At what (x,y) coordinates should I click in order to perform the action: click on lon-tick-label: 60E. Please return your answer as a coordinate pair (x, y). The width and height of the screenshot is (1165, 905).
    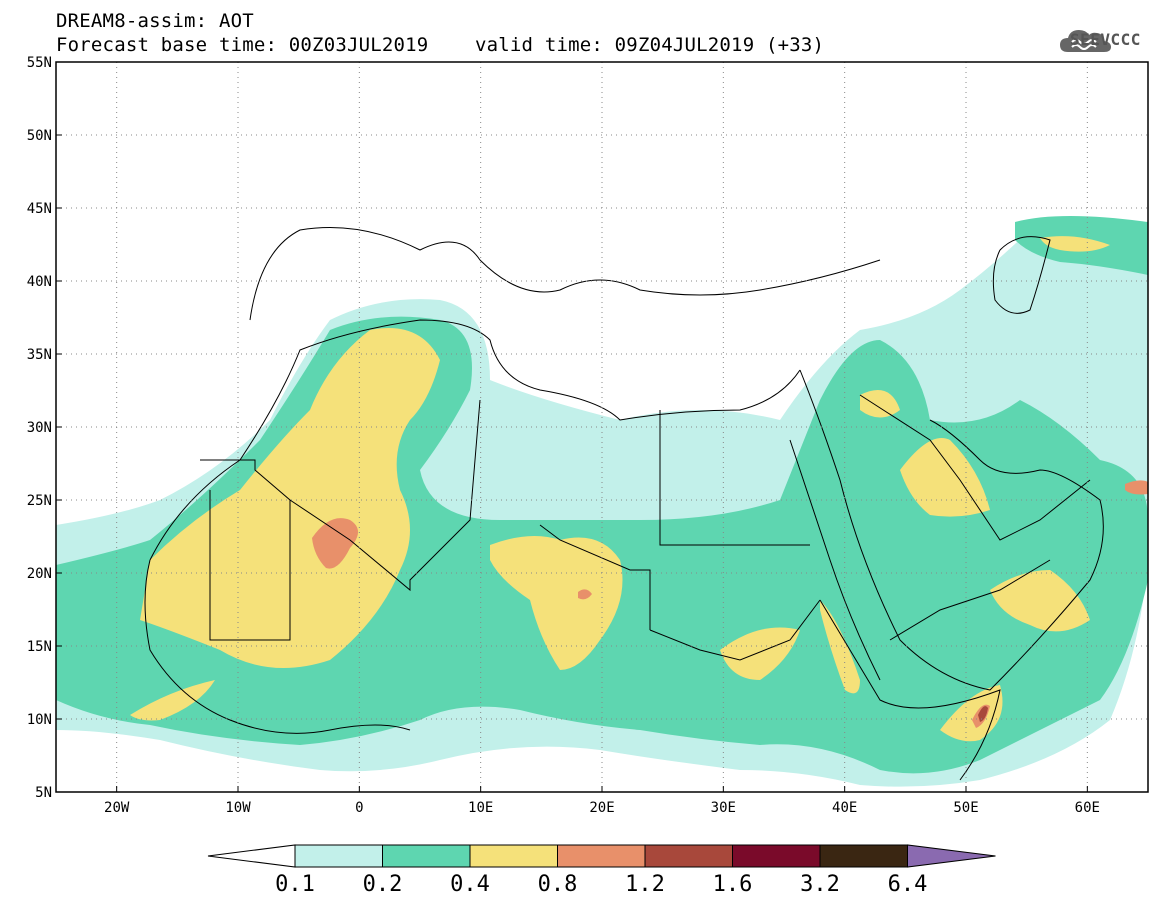
    Looking at the image, I should click on (1087, 808).